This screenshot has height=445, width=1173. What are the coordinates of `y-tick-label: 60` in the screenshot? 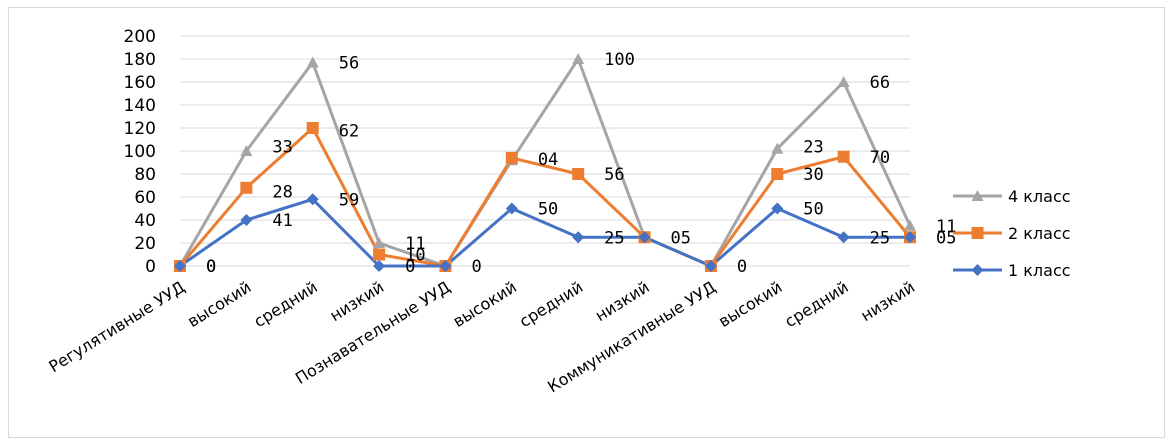 It's located at (145, 198).